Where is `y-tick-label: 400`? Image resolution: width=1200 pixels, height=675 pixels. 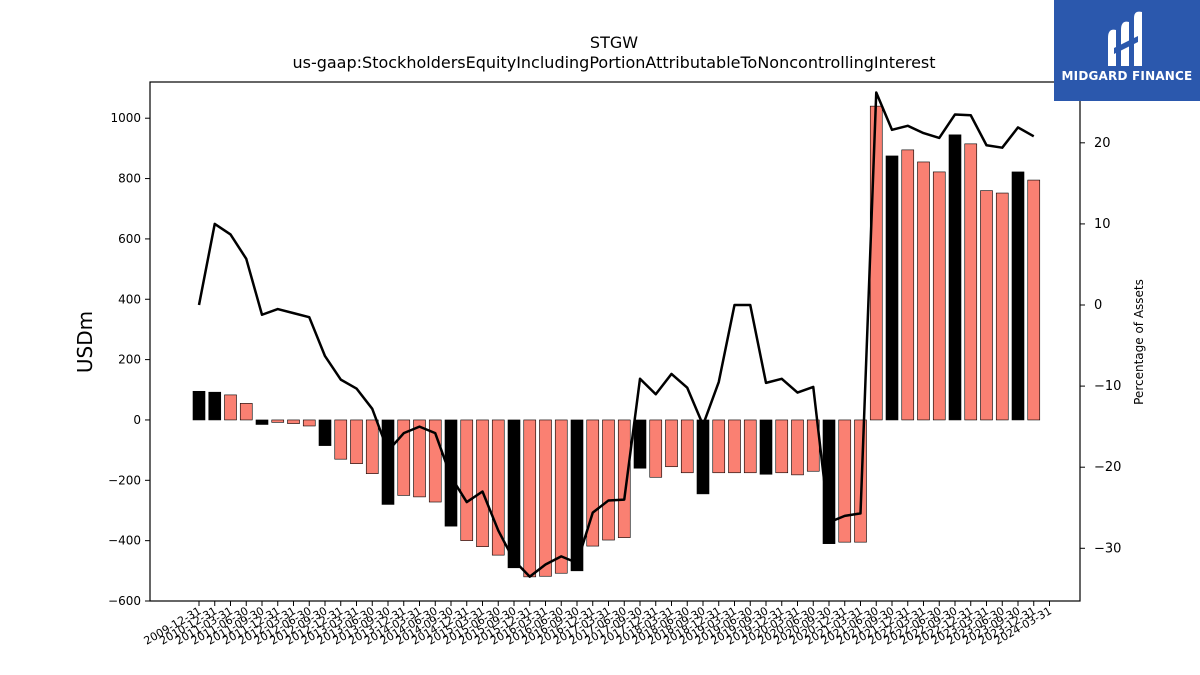 y-tick-label: 400 is located at coordinates (129, 299).